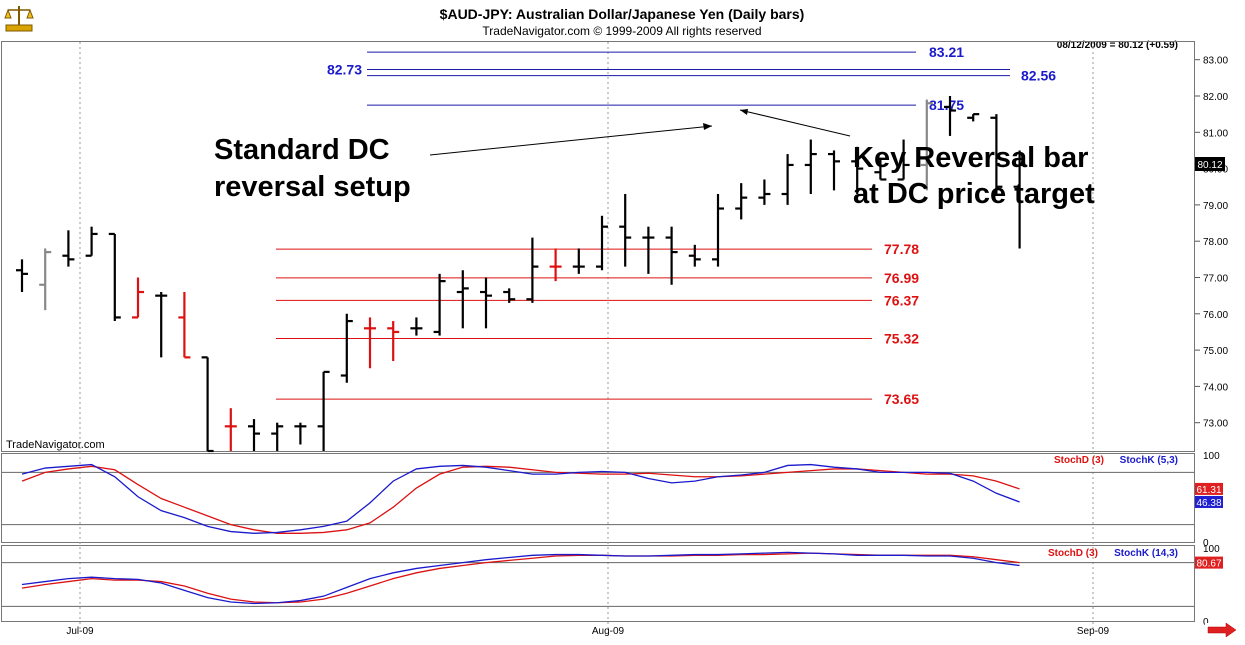  Describe the element at coordinates (1215, 242) in the screenshot. I see `price-tick-label: 78.00` at that location.